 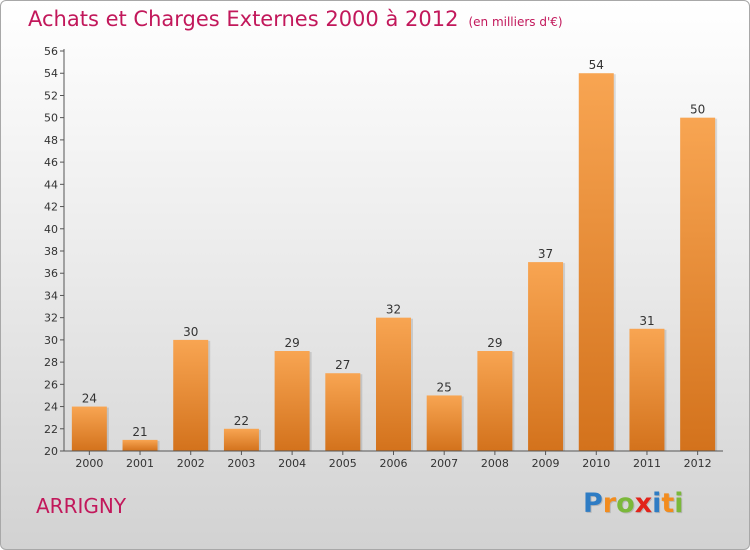 I want to click on bar-2011, so click(x=647, y=389).